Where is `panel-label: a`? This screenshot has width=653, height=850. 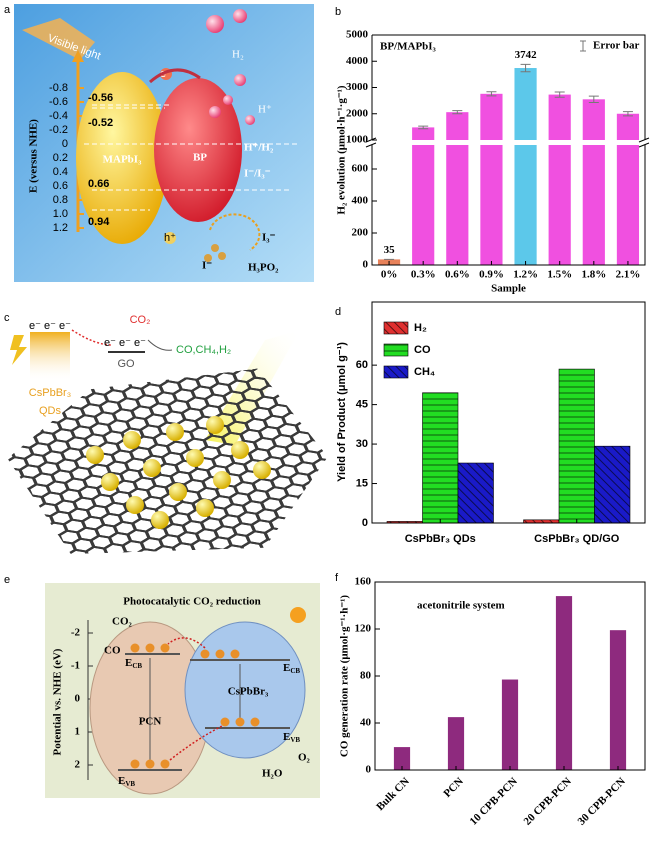 panel-label: a is located at coordinates (7, 10).